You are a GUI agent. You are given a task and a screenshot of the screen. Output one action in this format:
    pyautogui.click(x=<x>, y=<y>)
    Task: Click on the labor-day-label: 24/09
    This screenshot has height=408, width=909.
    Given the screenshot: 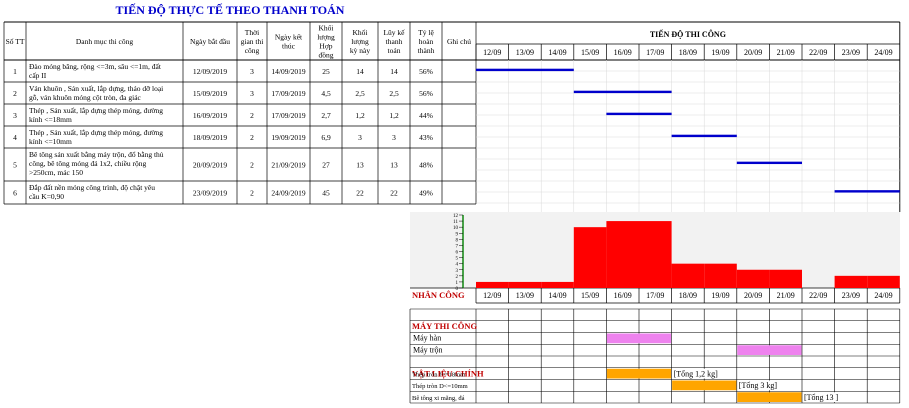 What is the action you would take?
    pyautogui.click(x=883, y=295)
    